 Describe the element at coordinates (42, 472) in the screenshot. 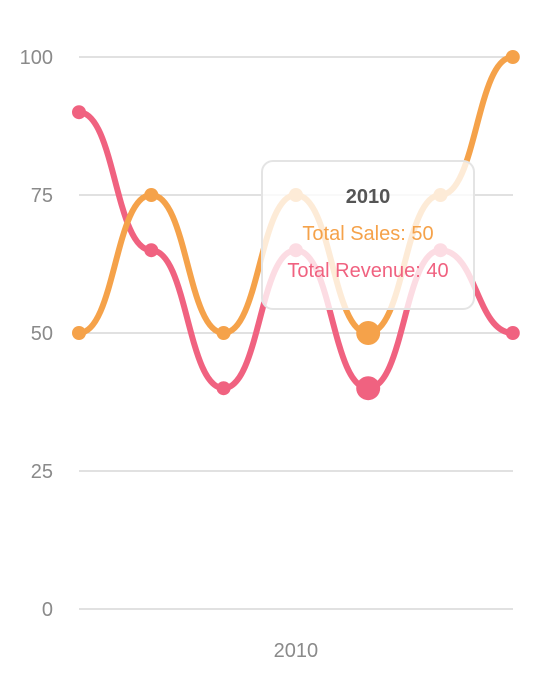

I see `y-tick-label: 25` at that location.